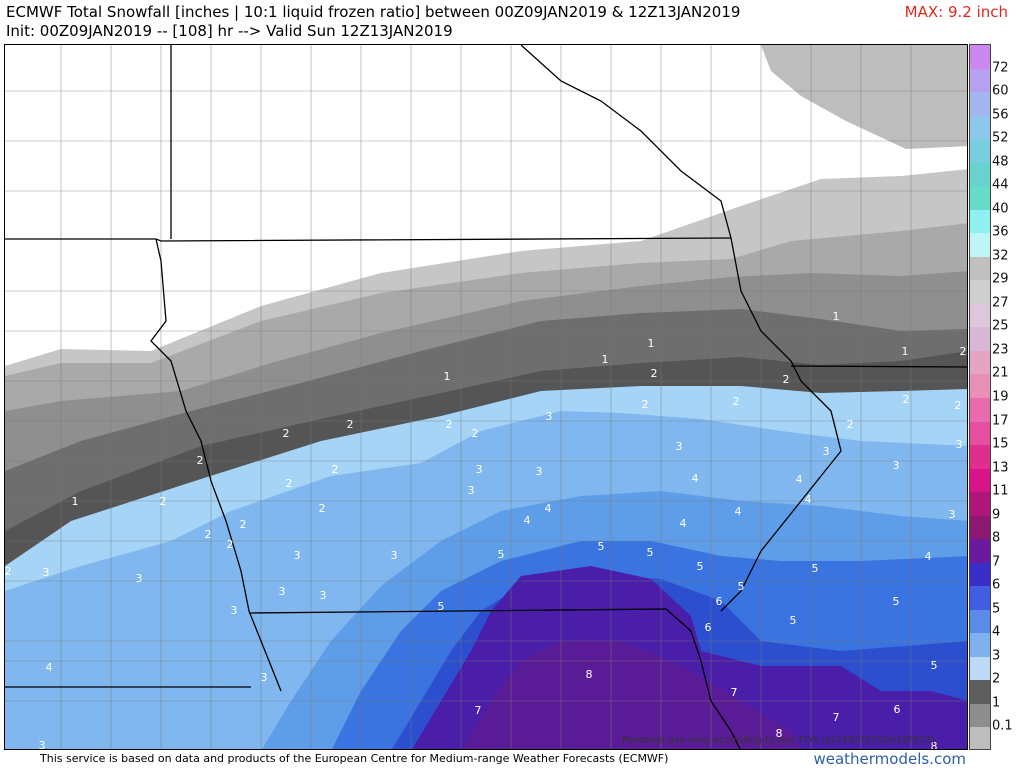  I want to click on colorbar-label: 32, so click(1000, 256).